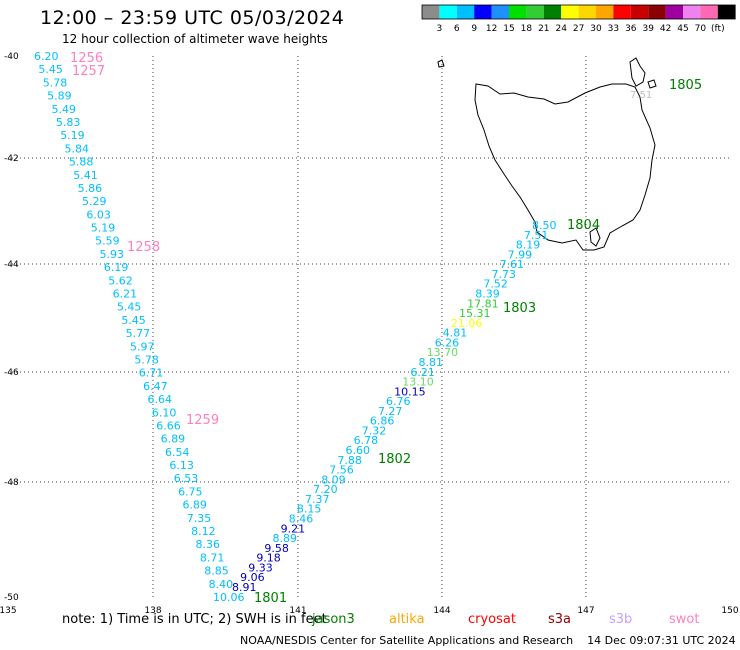  Describe the element at coordinates (333, 619) in the screenshot. I see `sat-jason3: jason3` at that location.